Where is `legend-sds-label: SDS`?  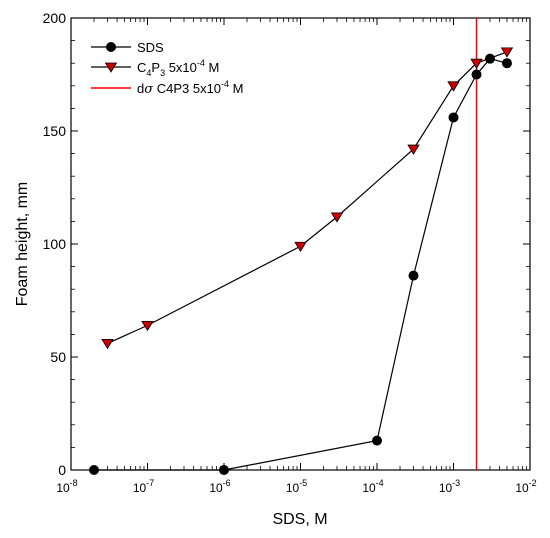 legend-sds-label: SDS is located at coordinates (150, 47).